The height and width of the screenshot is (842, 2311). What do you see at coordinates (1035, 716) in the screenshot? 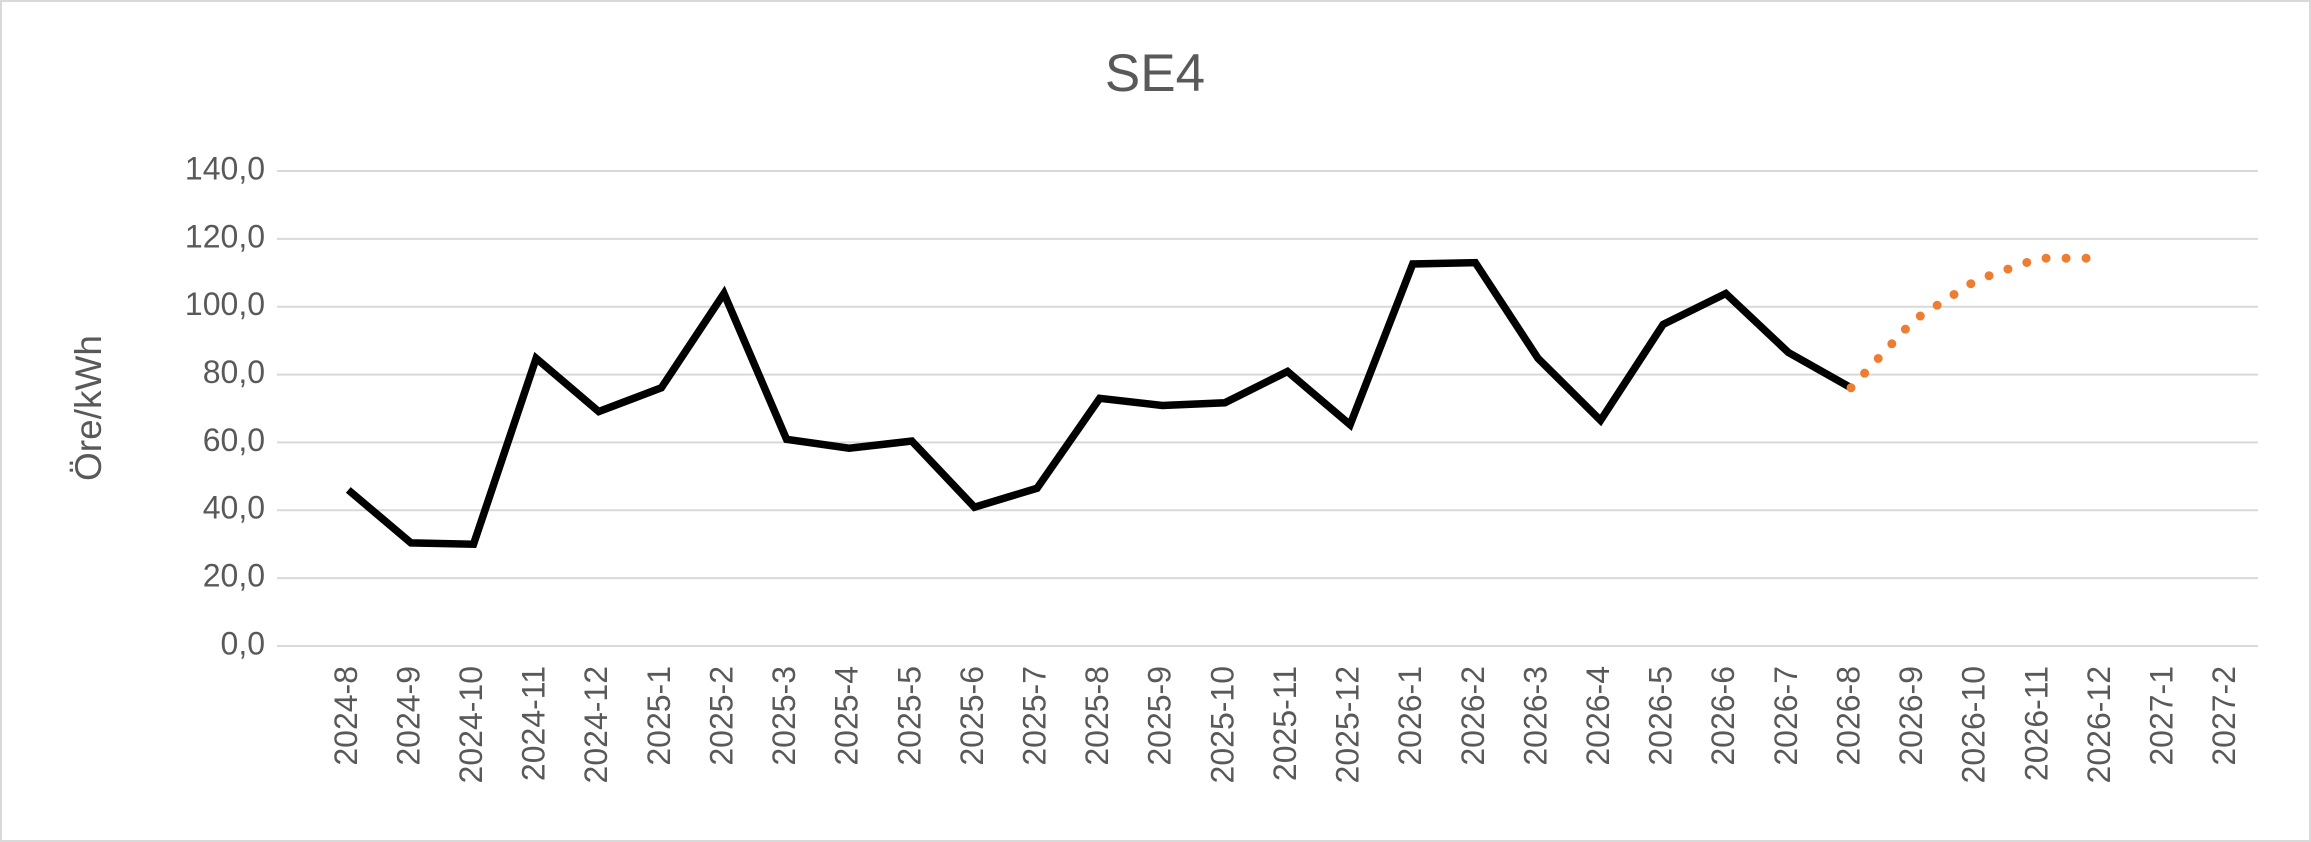
I see `x-tick-label: 2025-7` at bounding box center [1035, 716].